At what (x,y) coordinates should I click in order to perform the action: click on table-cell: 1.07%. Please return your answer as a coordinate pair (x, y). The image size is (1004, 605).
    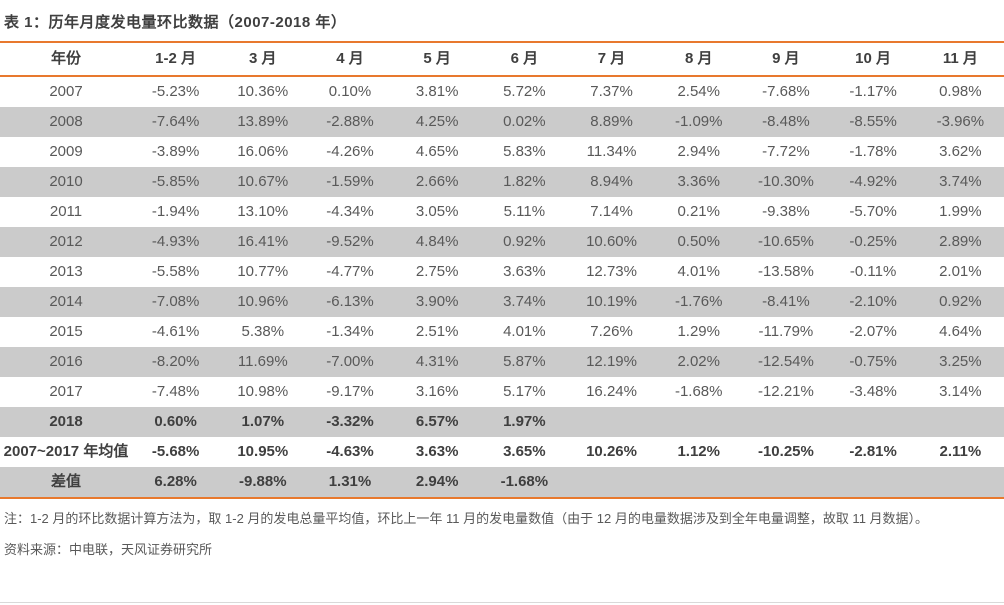
    Looking at the image, I should click on (263, 421).